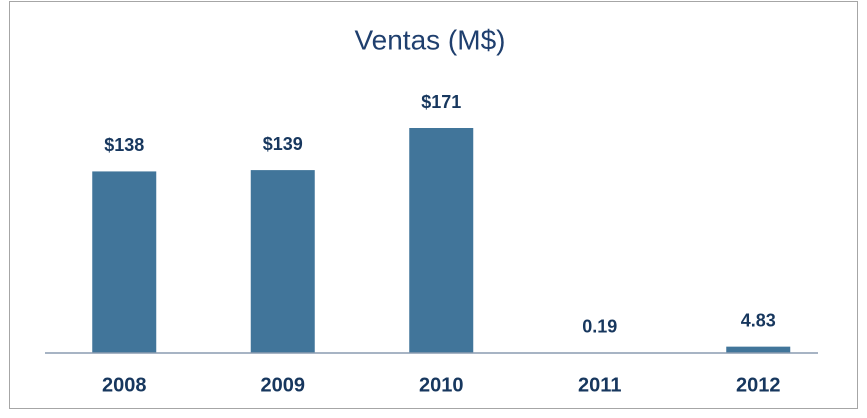 Image resolution: width=867 pixels, height=418 pixels. I want to click on value-label: $171, so click(441, 102).